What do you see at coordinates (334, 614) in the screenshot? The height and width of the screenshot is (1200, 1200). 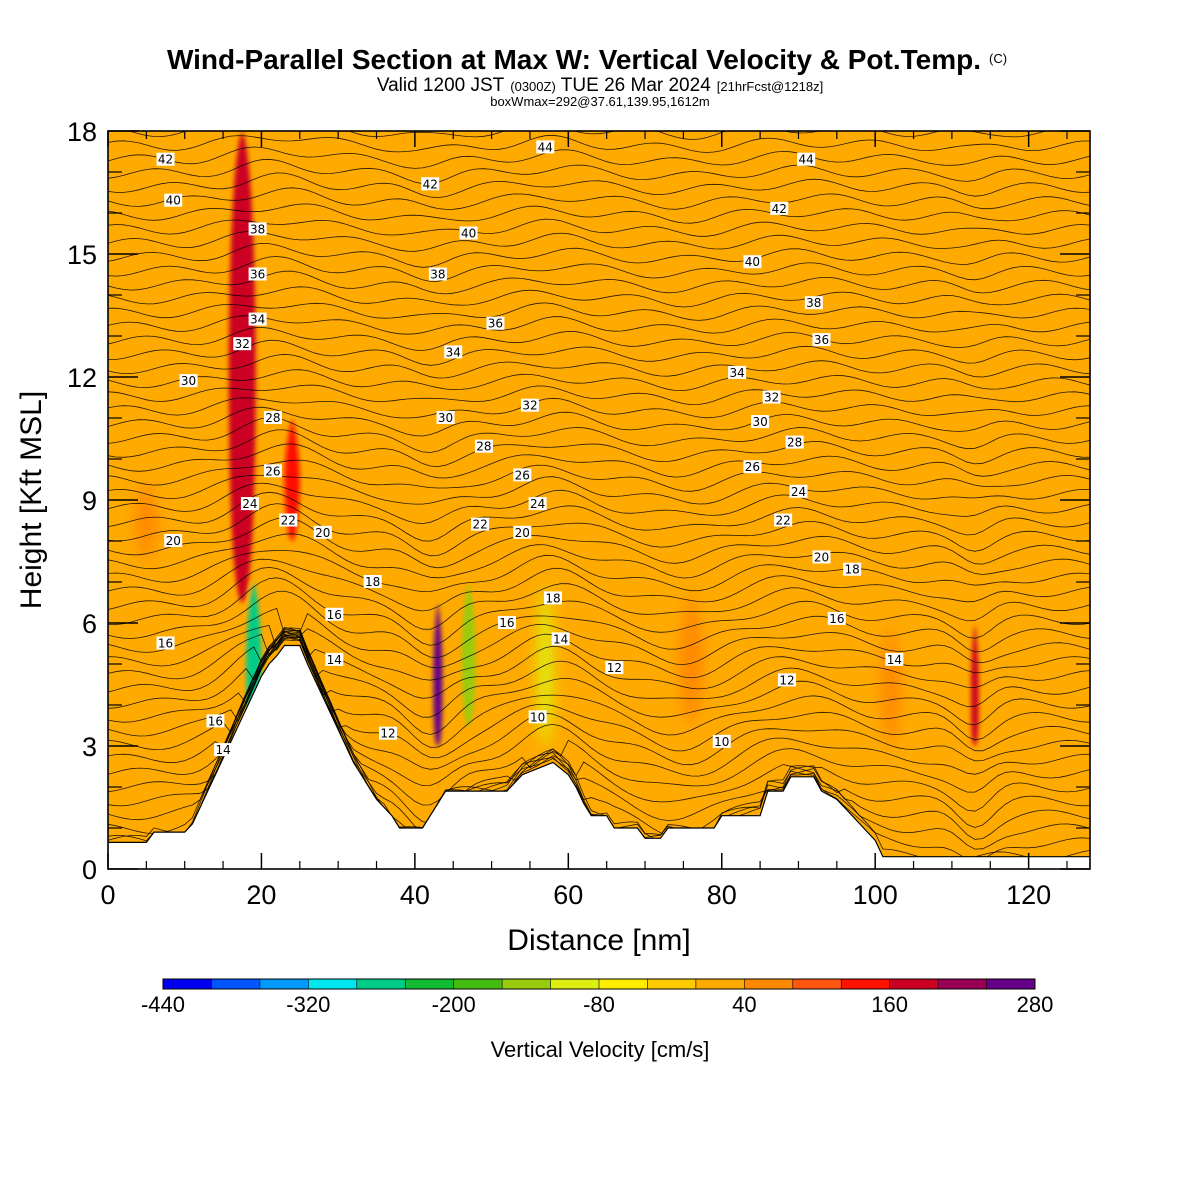 I see `contour-label: 16` at bounding box center [334, 614].